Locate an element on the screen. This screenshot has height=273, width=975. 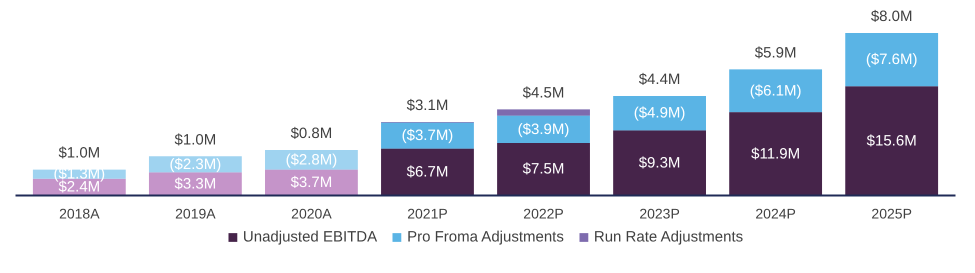
annotation: $4.5M is located at coordinates (543, 93).